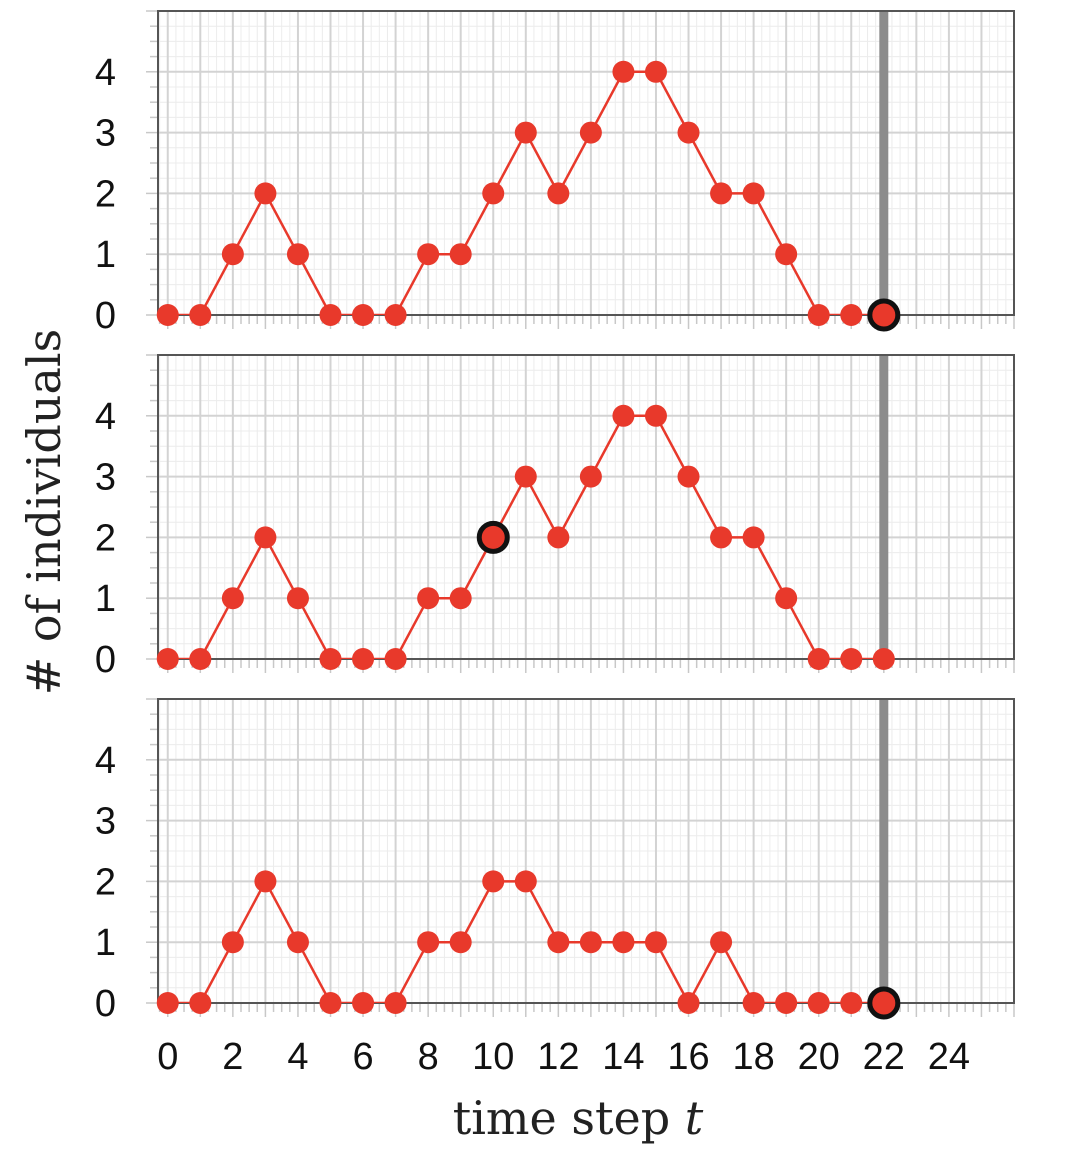  I want to click on x-tick-label: 12, so click(558, 1057).